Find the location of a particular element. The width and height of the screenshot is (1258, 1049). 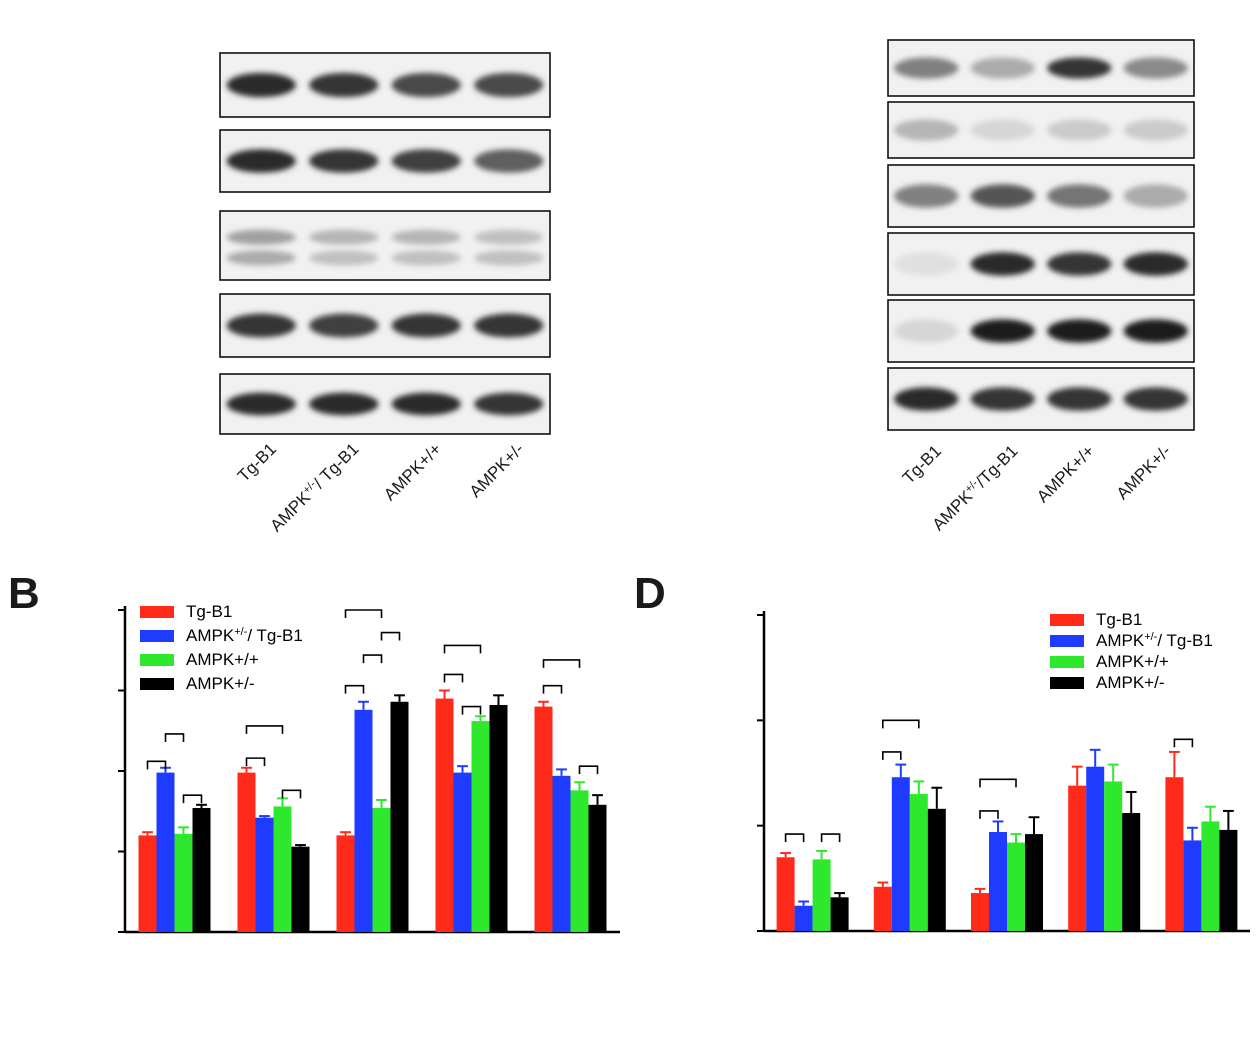

lane-label: AMPK+/-/ Tg-B1 is located at coordinates (315, 487).